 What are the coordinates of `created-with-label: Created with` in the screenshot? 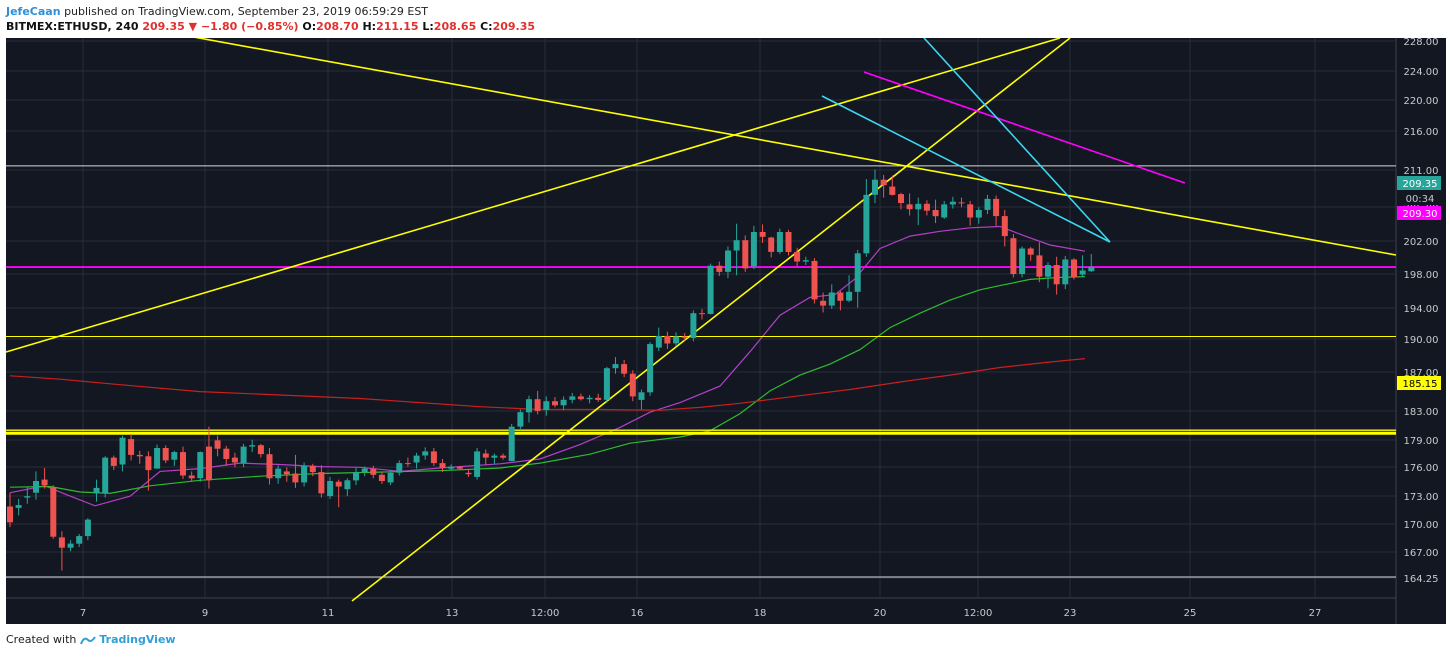 It's located at (41, 639).